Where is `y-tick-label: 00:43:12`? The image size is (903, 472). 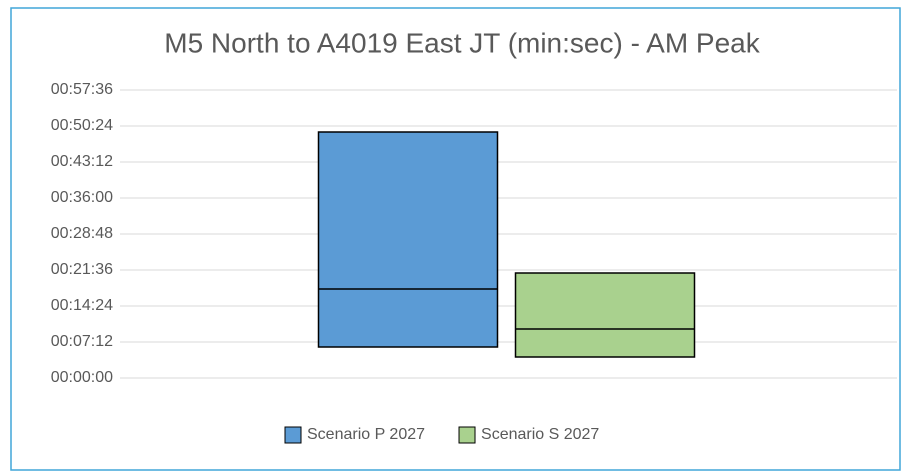 y-tick-label: 00:43:12 is located at coordinates (82, 161).